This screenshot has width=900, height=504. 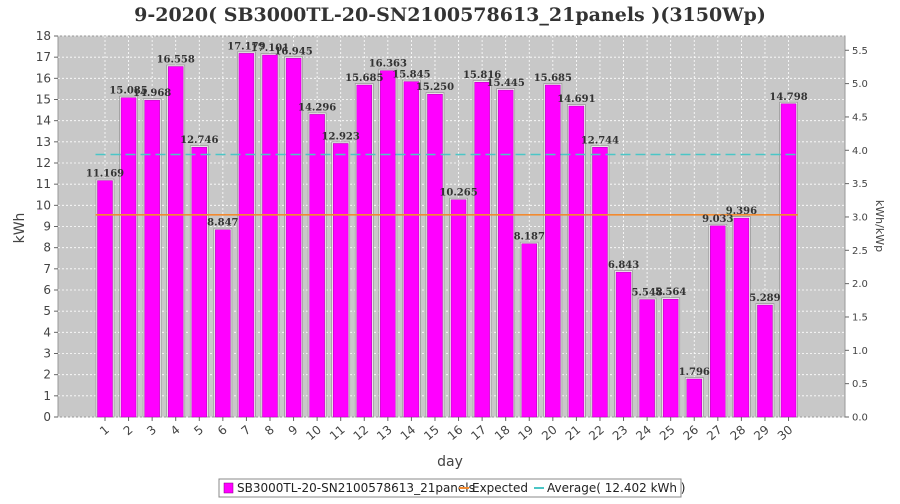 I want to click on x-tick-label: 6, so click(x=222, y=431).